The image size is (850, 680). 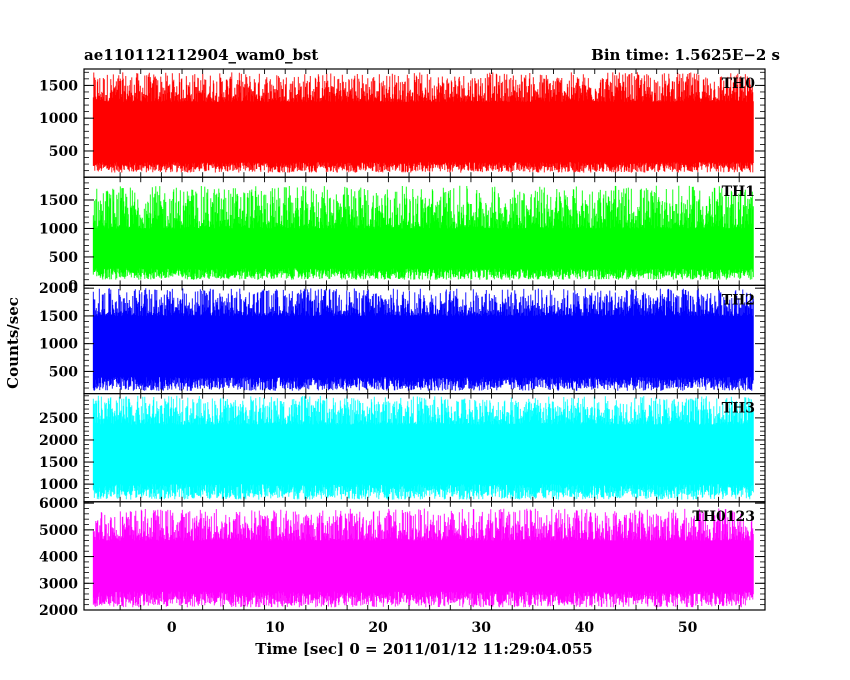 I want to click on panel-th3: 1000 1500 2000 2500 TH3, so click(x=402, y=448).